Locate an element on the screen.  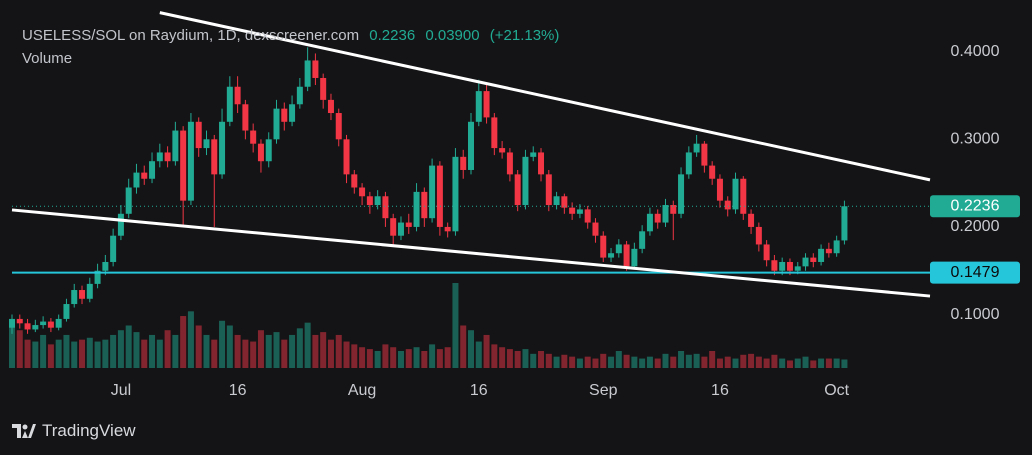
brand-logo is located at coordinates (24, 431).